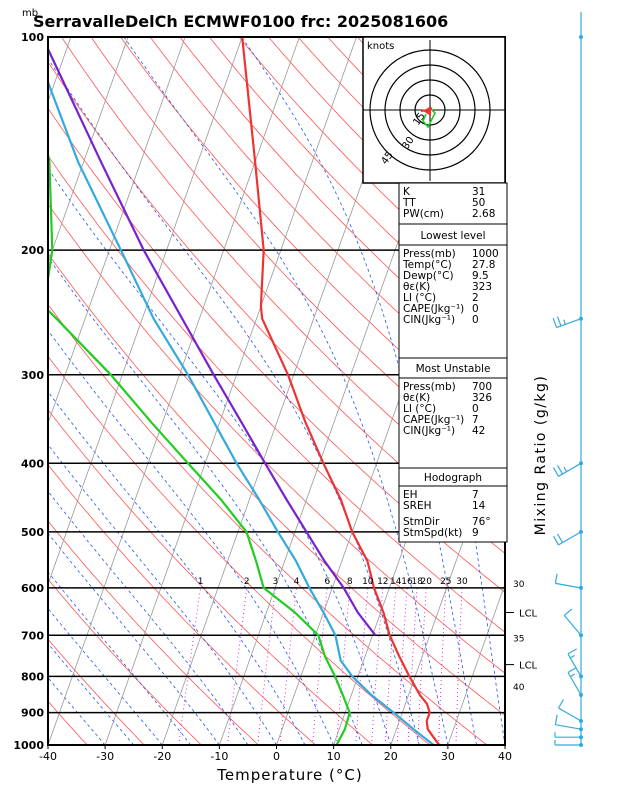 Image resolution: width=618 pixels, height=800 pixels. Describe the element at coordinates (32, 250) in the screenshot. I see `pressure-tick-label: 200` at that location.